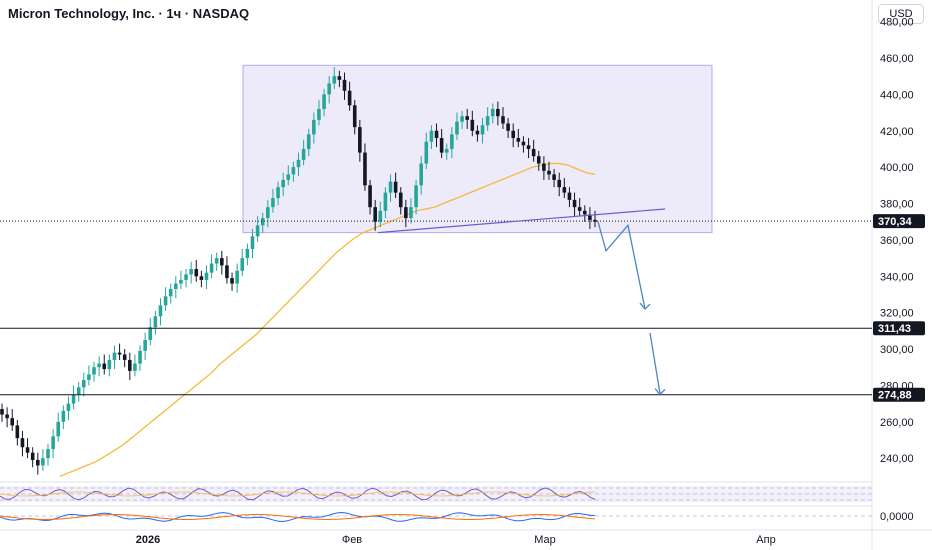 This screenshot has height=550, width=932. Describe the element at coordinates (897, 95) in the screenshot. I see `y-tick-label: 440,00` at that location.